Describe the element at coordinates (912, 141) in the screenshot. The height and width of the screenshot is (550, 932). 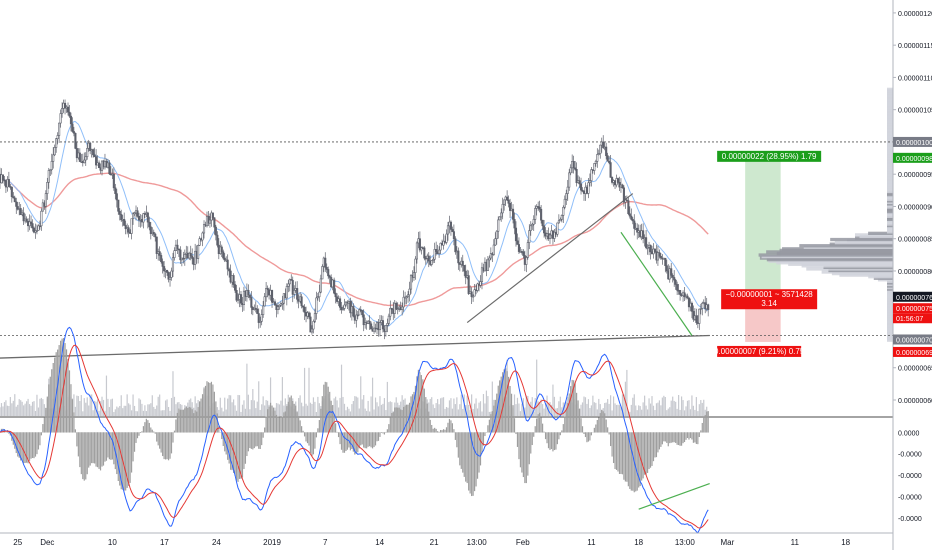
I see `level-top-label-box` at that location.